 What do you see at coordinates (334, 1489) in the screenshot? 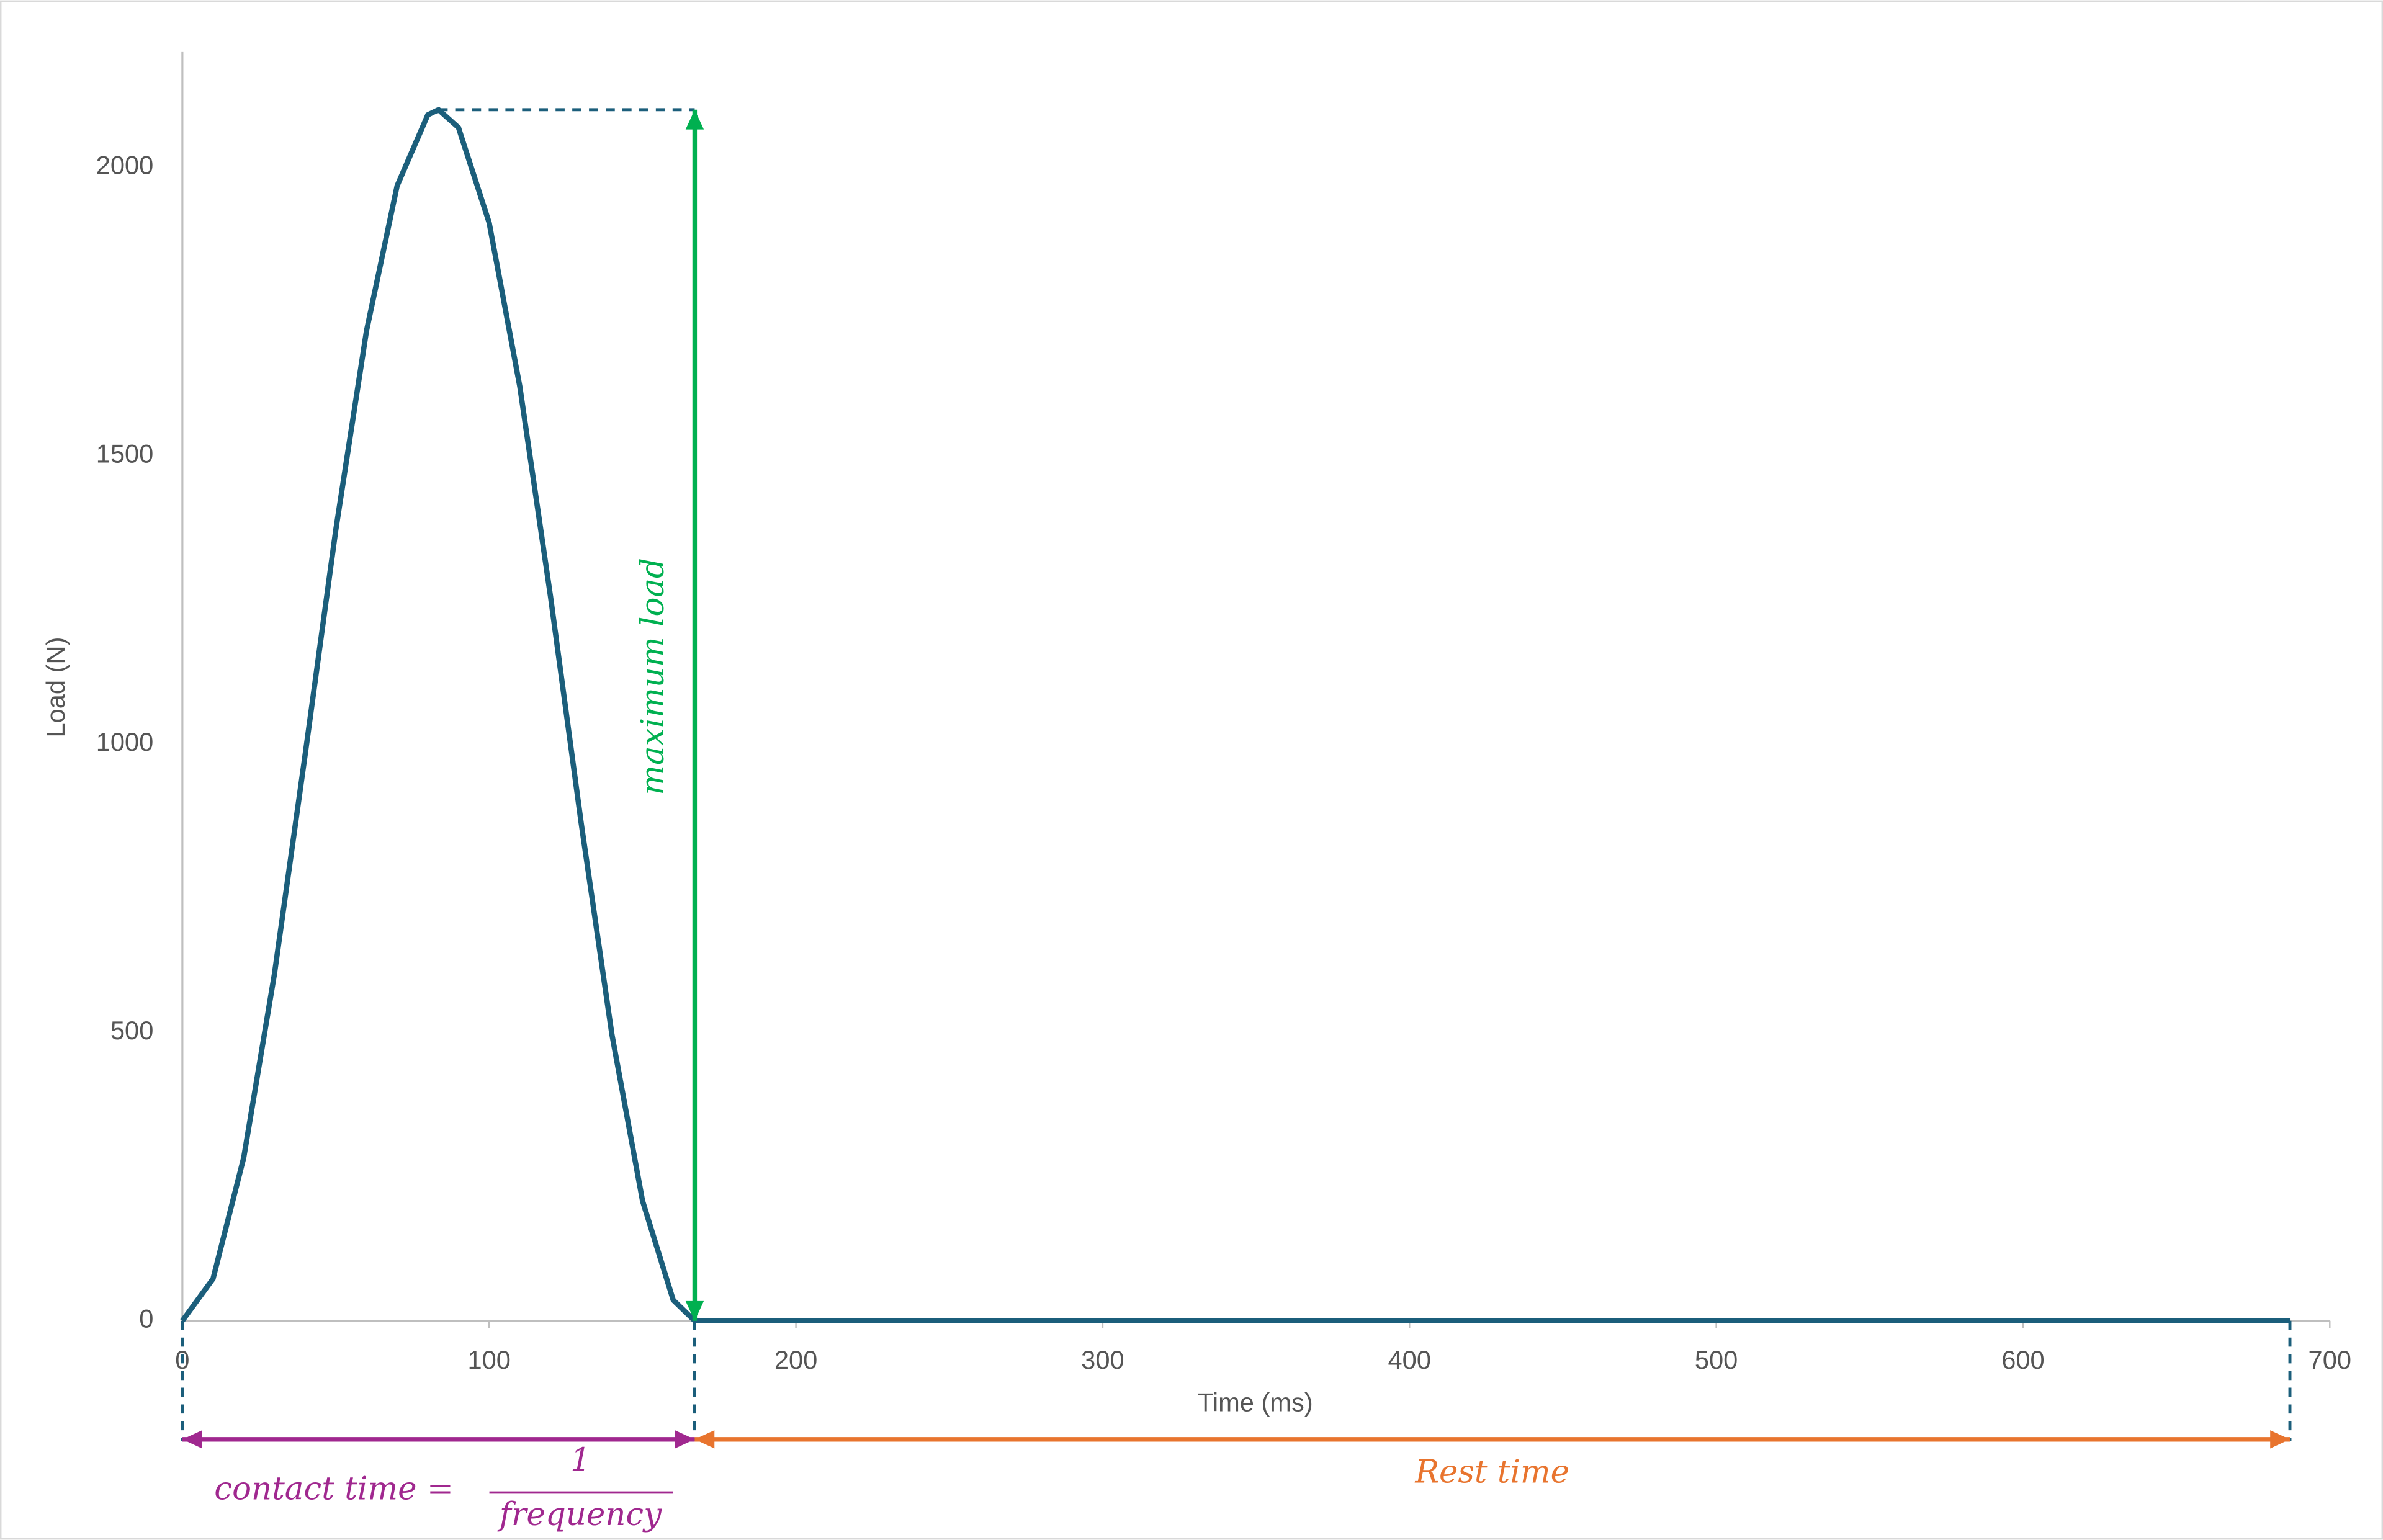
I see `contact-time-label: contact time =` at bounding box center [334, 1489].